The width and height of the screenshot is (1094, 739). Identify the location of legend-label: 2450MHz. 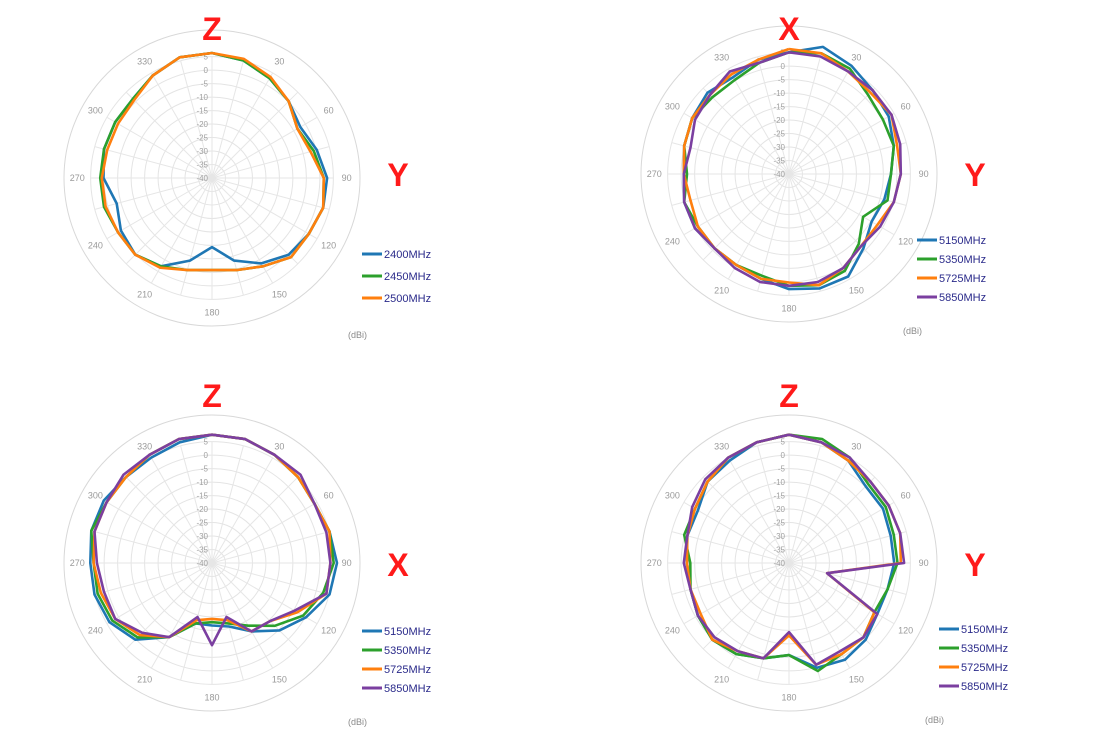
(407, 277).